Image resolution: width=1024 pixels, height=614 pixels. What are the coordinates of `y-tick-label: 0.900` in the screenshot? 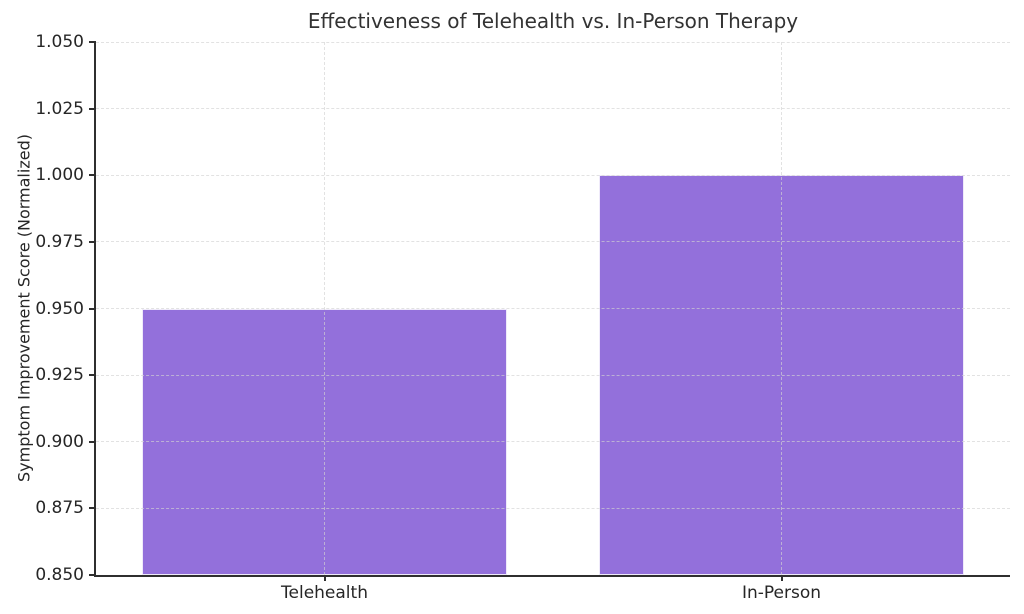 It's located at (59, 441).